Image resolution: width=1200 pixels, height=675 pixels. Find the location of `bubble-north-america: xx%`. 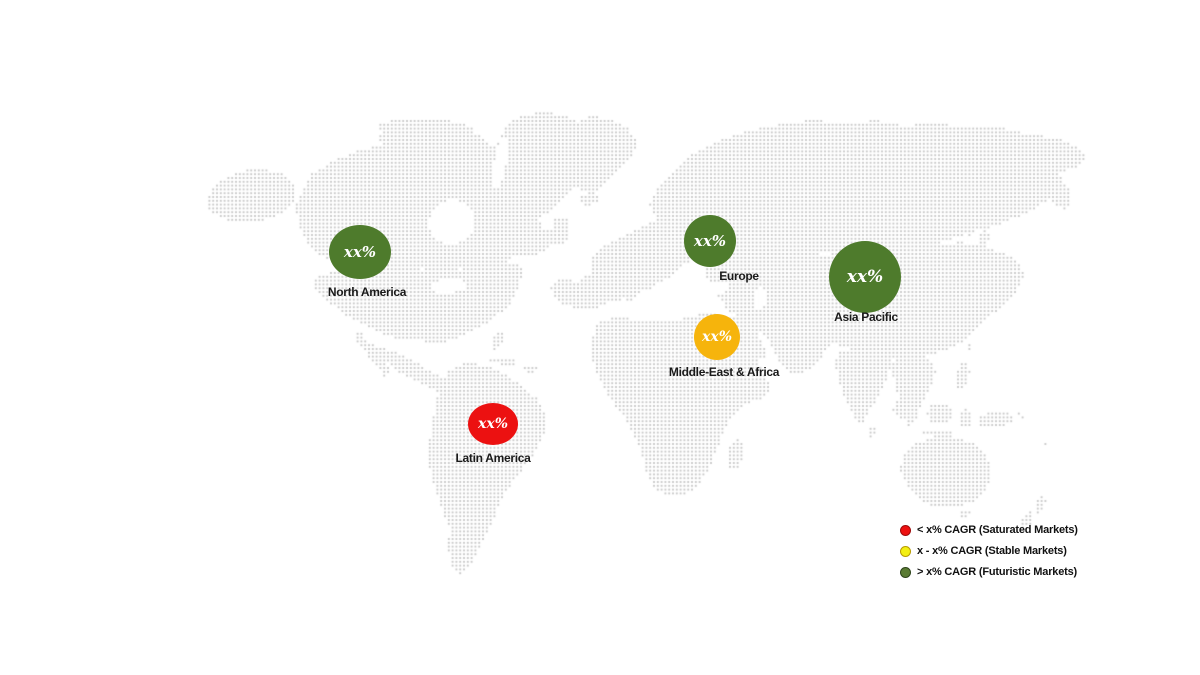

bubble-north-america: xx% is located at coordinates (360, 252).